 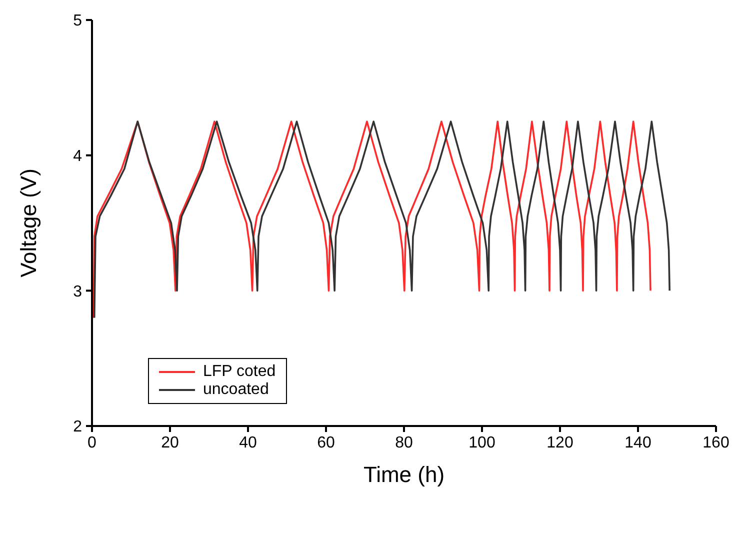 I want to click on x-tick-label: 20, so click(x=170, y=443).